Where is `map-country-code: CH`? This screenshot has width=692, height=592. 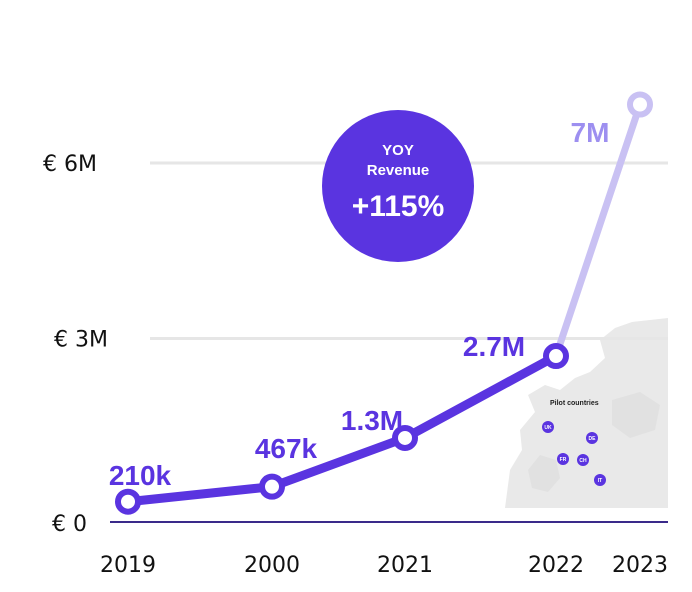
map-country-code: CH is located at coordinates (583, 461).